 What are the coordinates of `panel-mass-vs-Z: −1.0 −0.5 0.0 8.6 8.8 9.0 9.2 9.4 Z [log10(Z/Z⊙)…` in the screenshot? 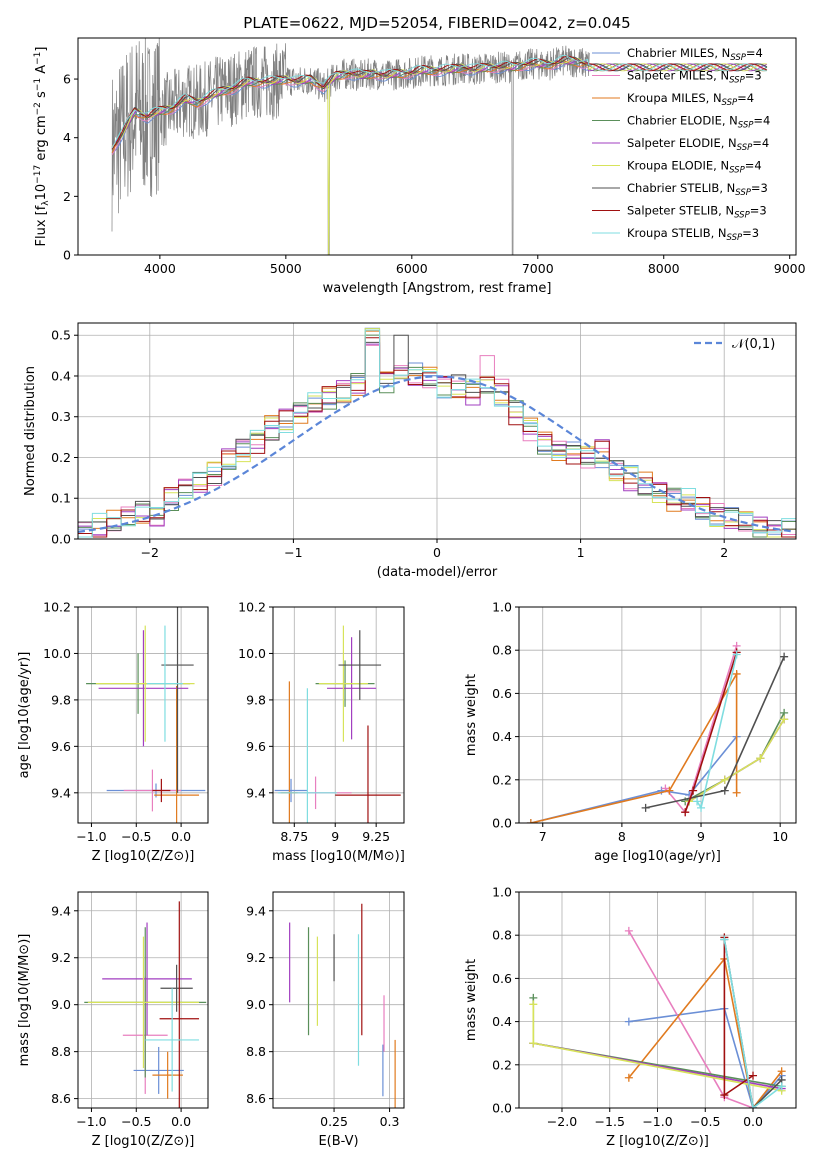 It's located at (113, 1020).